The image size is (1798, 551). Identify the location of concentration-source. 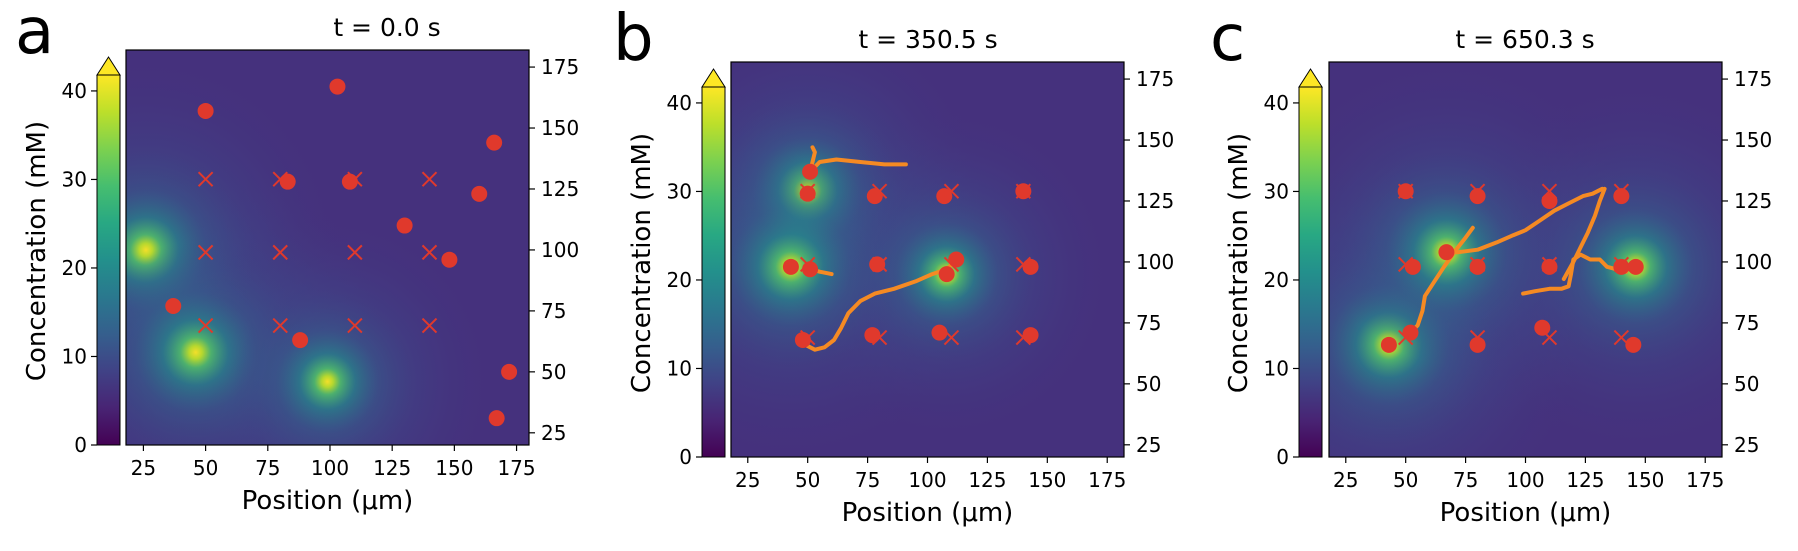
(327, 366).